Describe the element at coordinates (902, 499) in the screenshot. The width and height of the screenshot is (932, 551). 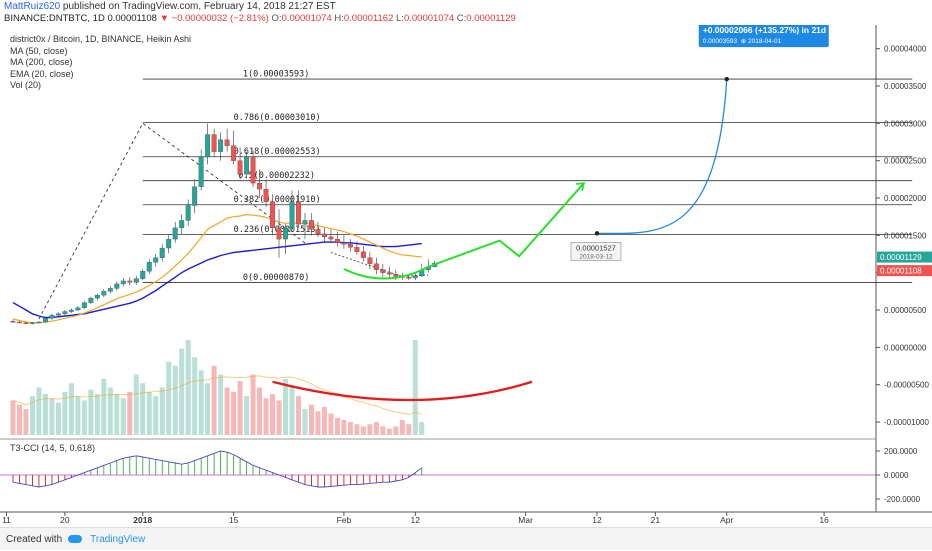
I see `cci-tick-label: -200.0000` at that location.